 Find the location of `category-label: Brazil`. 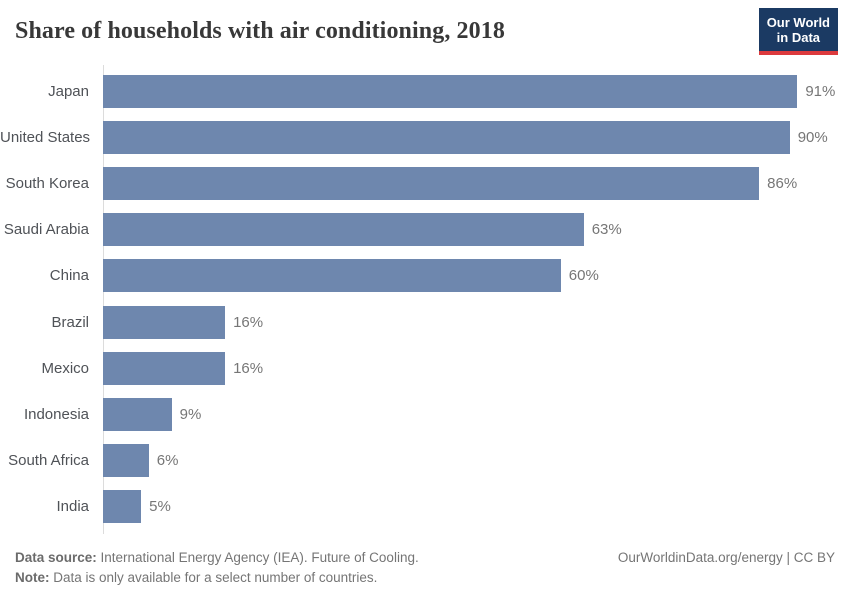

category-label: Brazil is located at coordinates (70, 322).